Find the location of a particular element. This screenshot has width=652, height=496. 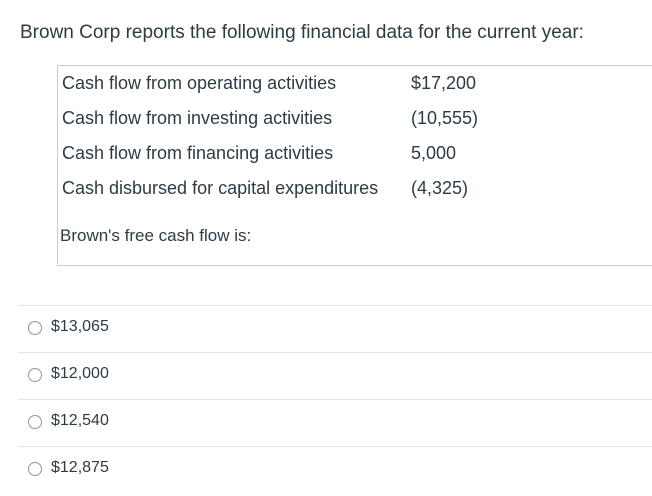

answer-label: $13,065 is located at coordinates (80, 326).